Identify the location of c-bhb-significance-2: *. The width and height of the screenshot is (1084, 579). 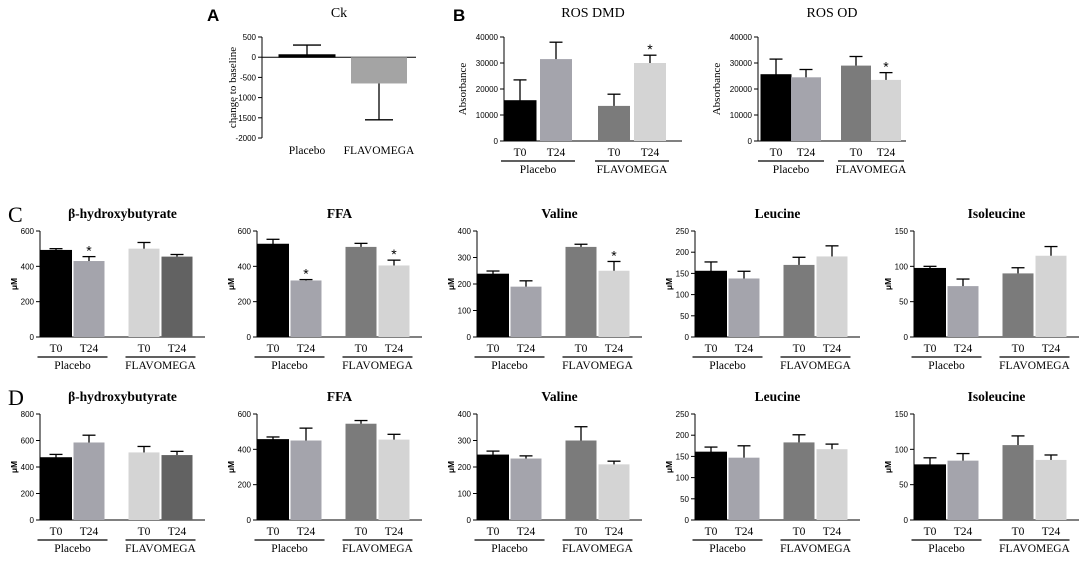
(89, 251).